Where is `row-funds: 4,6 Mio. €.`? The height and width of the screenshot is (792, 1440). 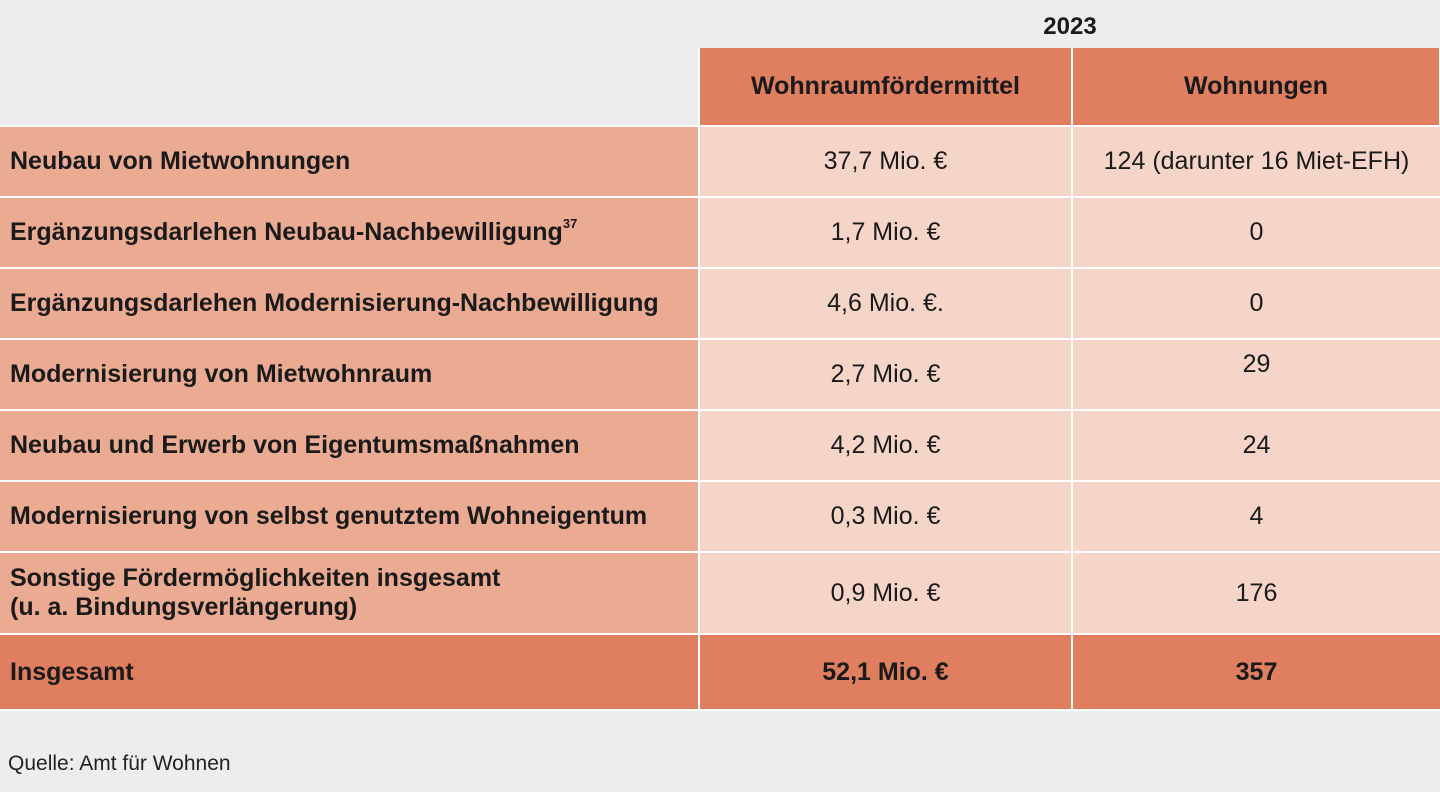 row-funds: 4,6 Mio. €. is located at coordinates (885, 303).